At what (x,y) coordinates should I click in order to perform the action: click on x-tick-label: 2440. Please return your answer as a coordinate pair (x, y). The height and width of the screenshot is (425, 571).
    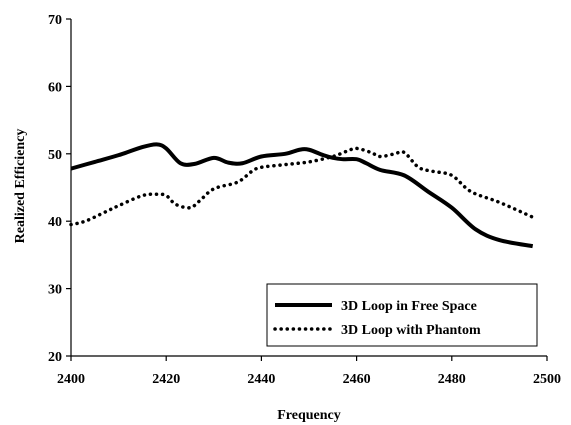
    Looking at the image, I should click on (261, 379).